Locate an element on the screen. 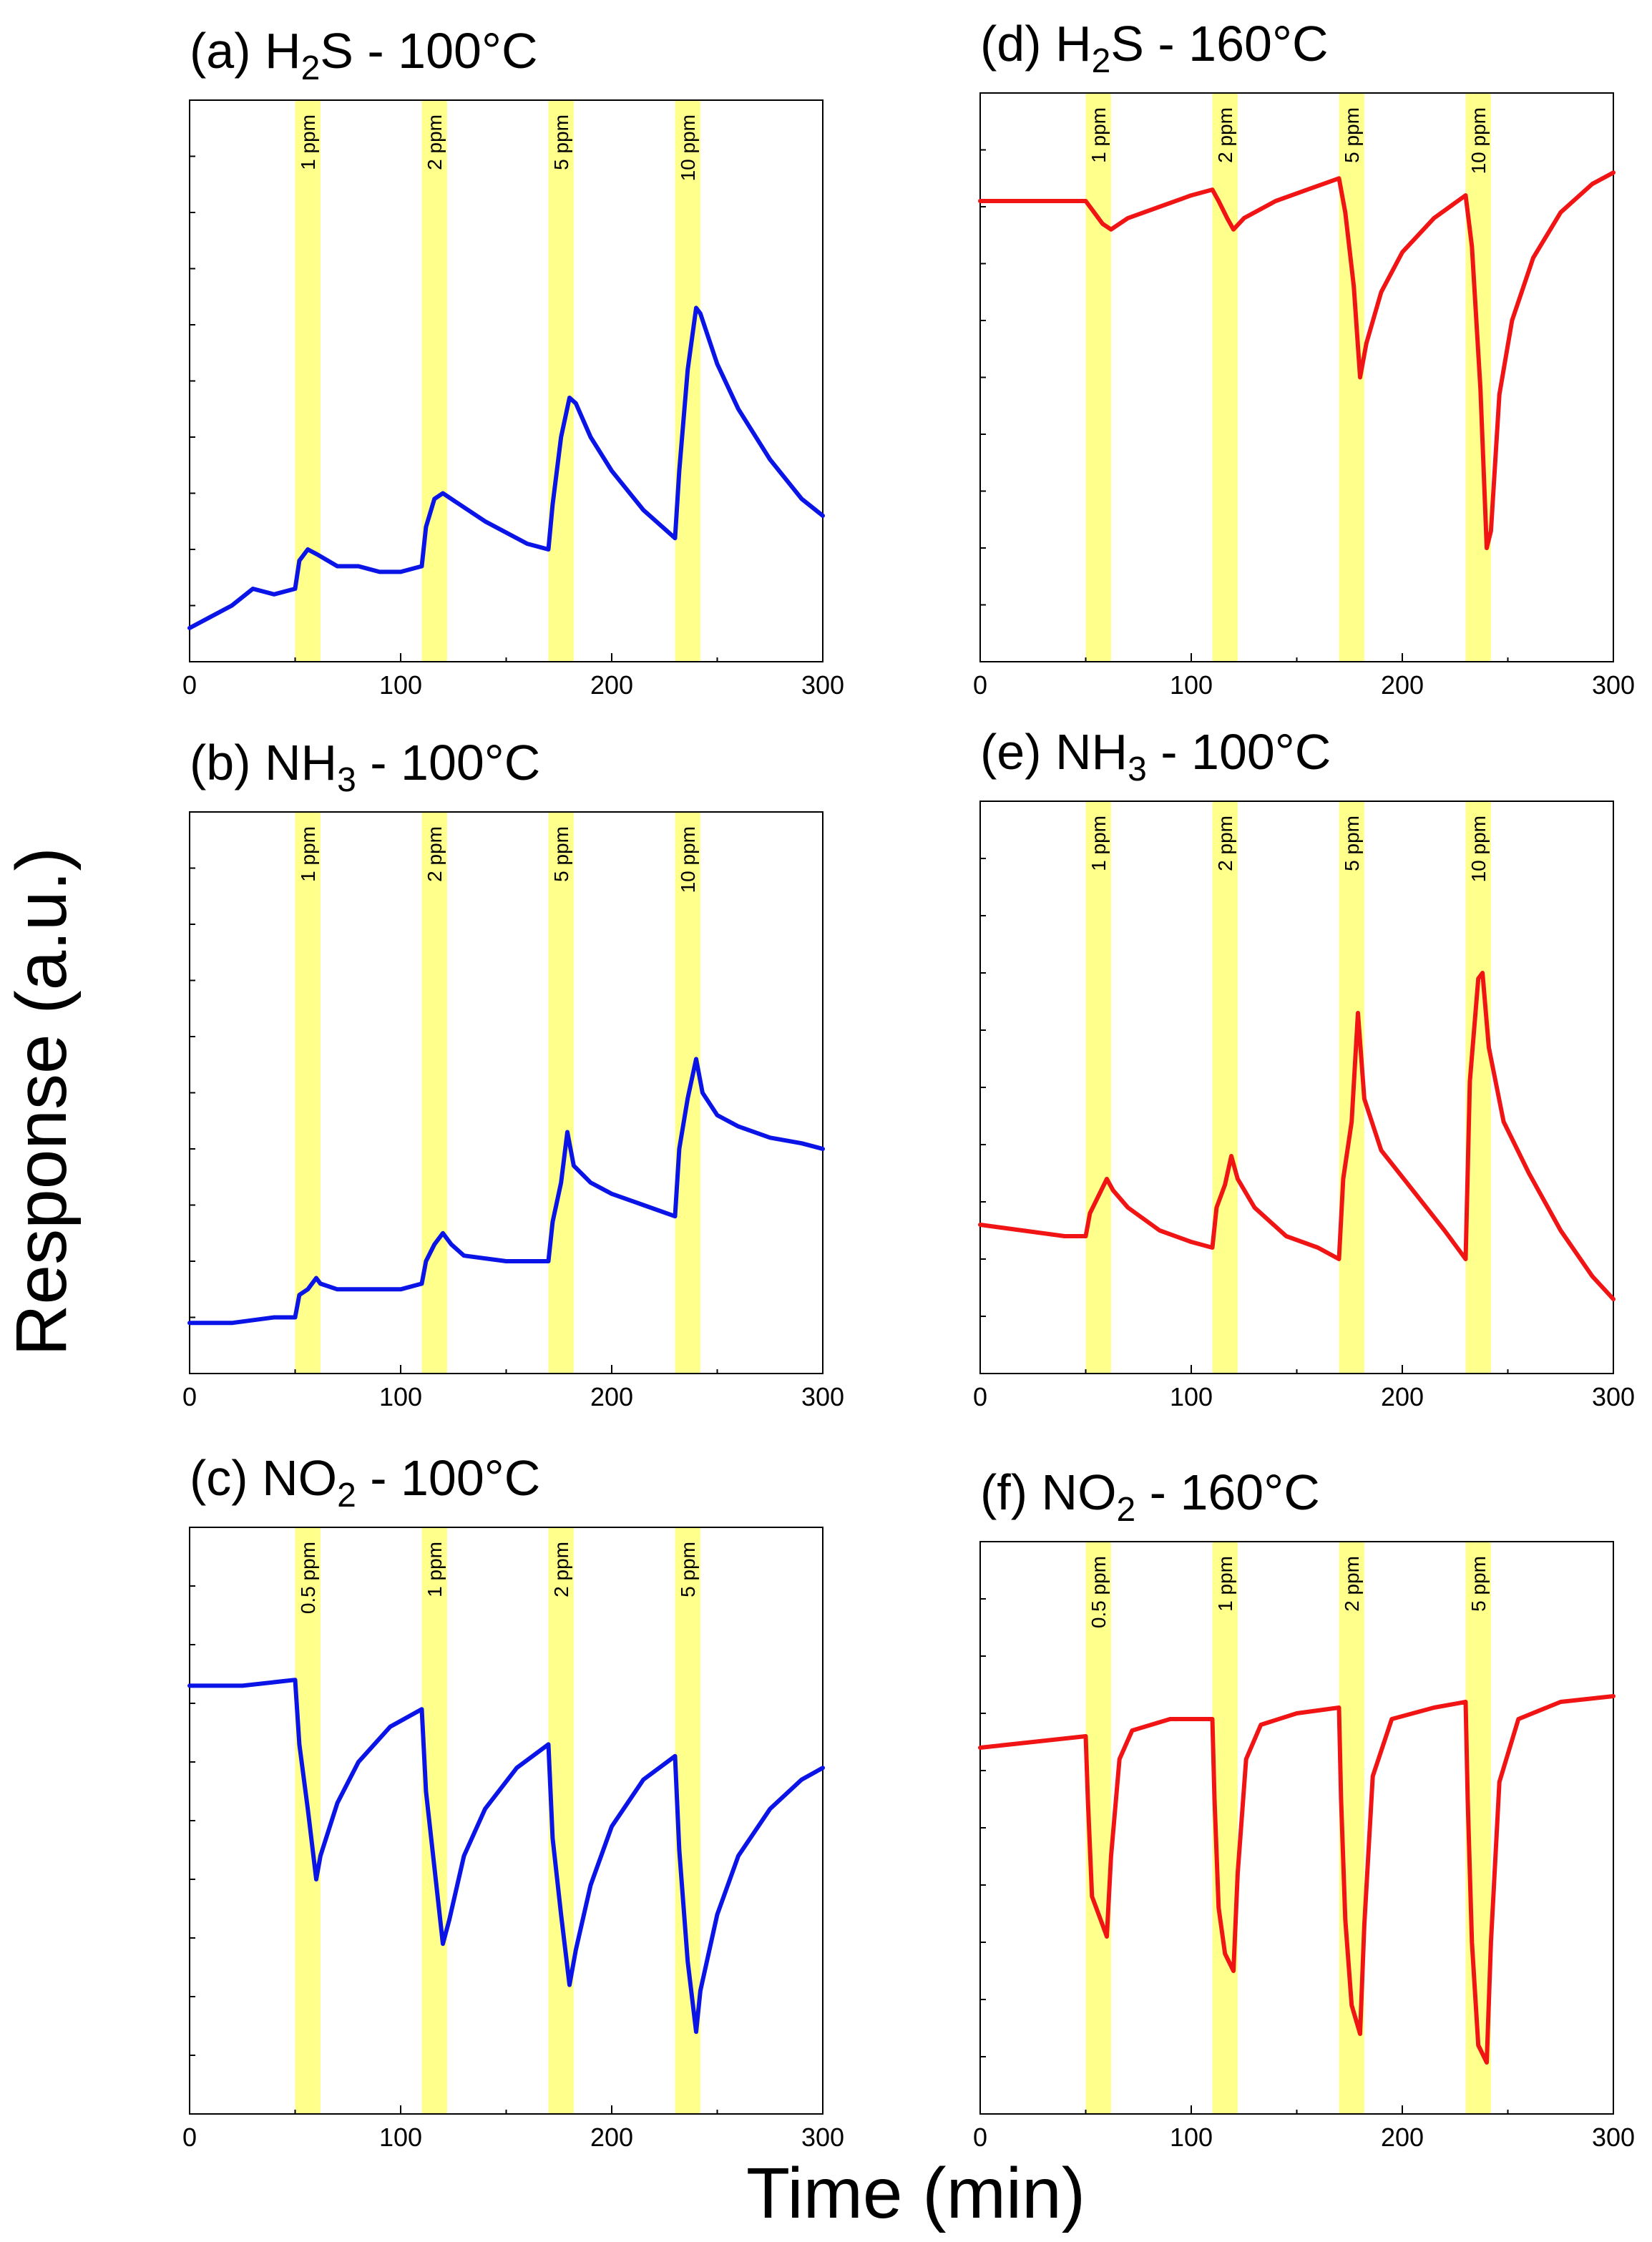  panel-title-suffix-d: S - 160°C is located at coordinates (1219, 44).